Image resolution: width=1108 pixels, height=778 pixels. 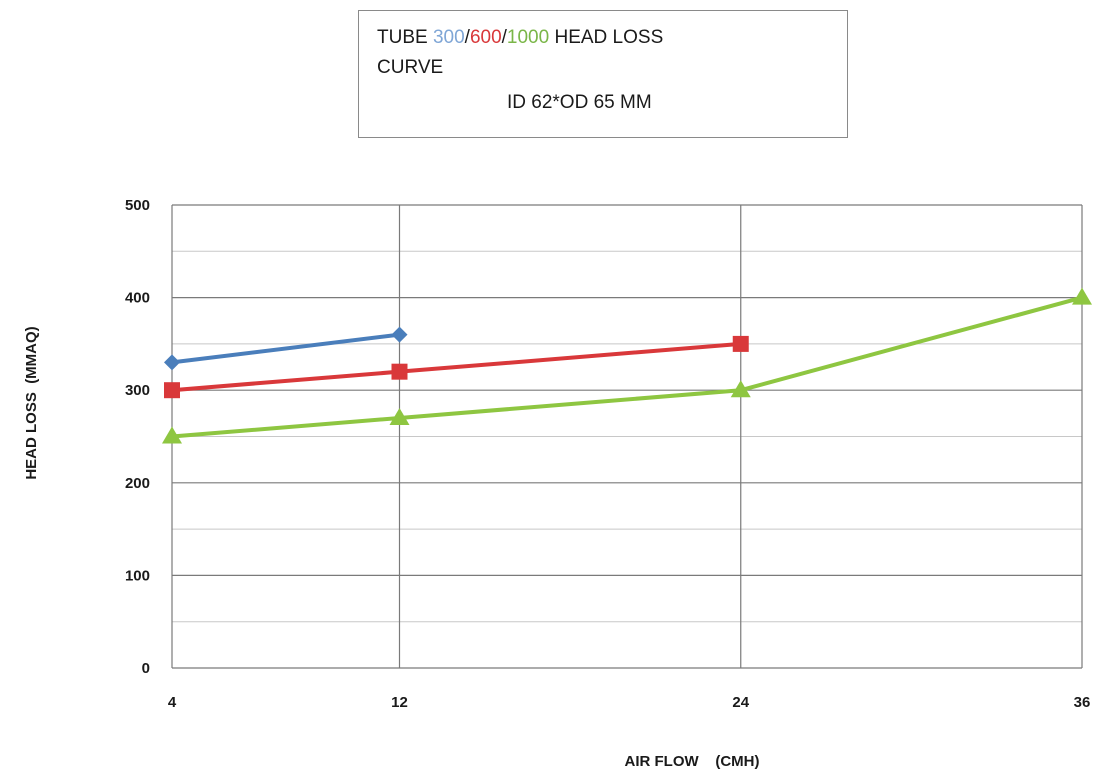 What do you see at coordinates (137, 575) in the screenshot?
I see `y-tick-label: 100` at bounding box center [137, 575].